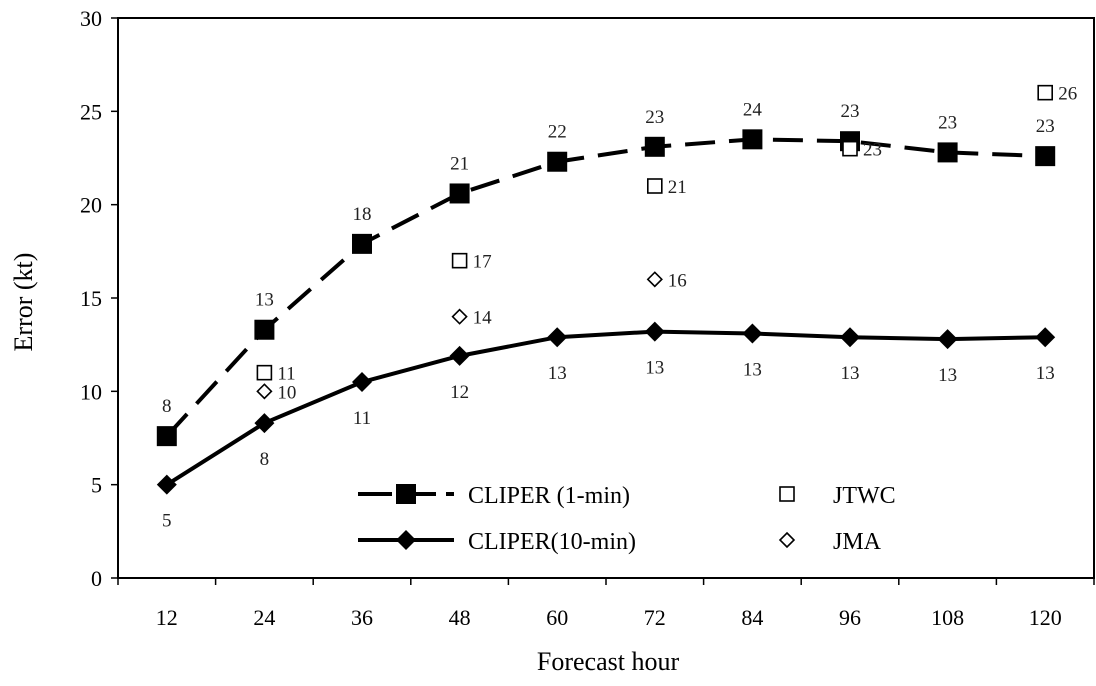  What do you see at coordinates (1067, 94) in the screenshot?
I see `data-label: 26` at bounding box center [1067, 94].